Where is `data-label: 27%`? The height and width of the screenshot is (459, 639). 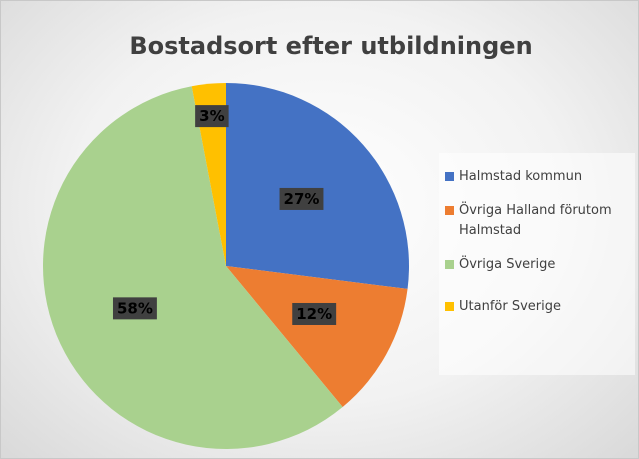
data-label: 27% is located at coordinates (301, 198).